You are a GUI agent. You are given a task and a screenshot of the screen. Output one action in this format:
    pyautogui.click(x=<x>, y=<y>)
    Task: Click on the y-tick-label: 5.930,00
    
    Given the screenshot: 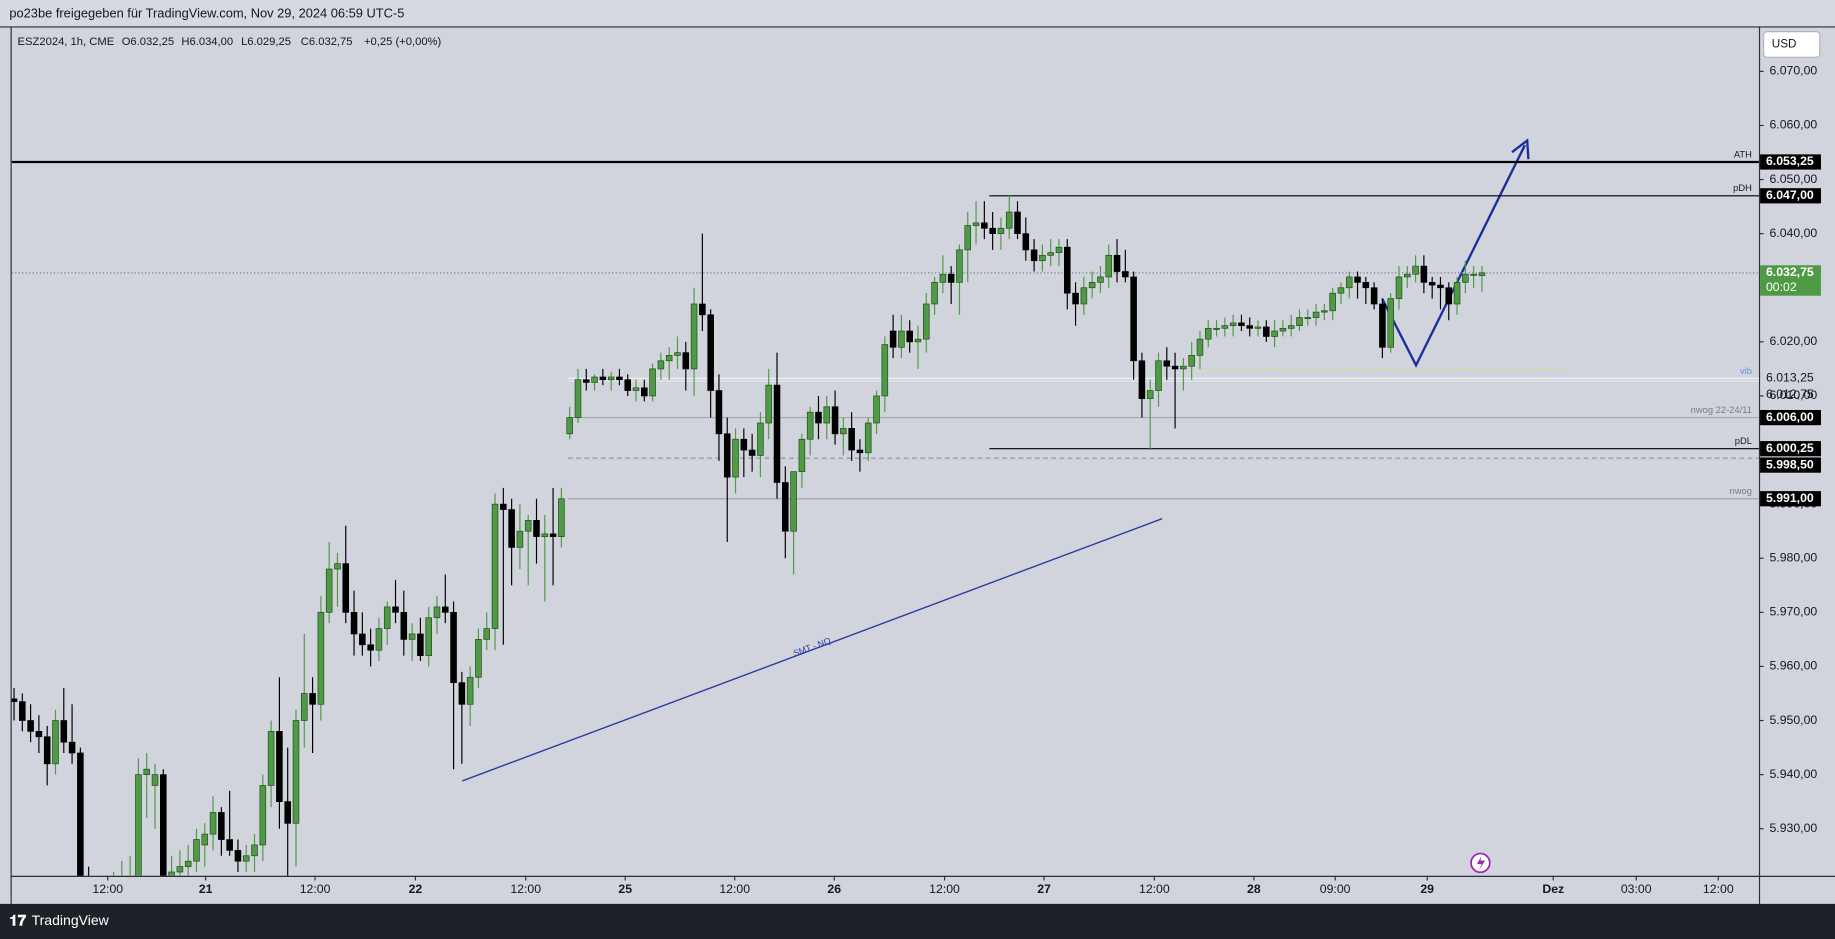 What is the action you would take?
    pyautogui.click(x=1793, y=828)
    